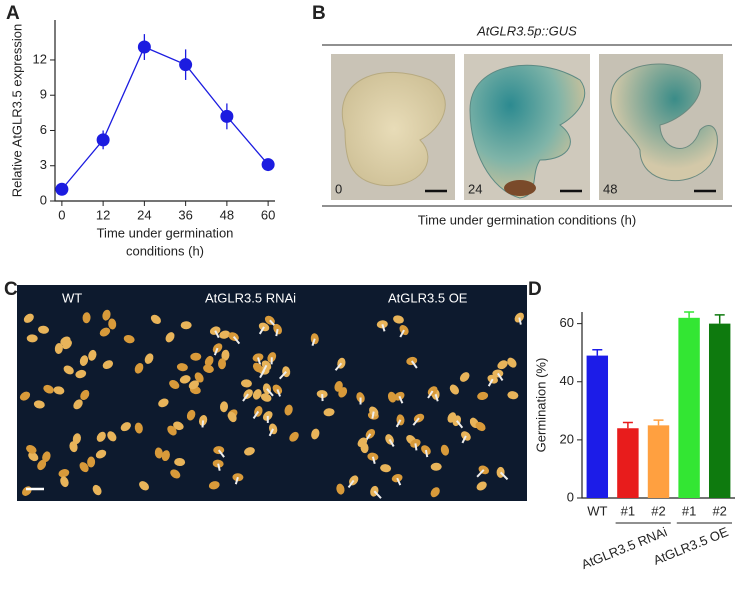 The image size is (746, 590). Describe the element at coordinates (144, 214) in the screenshot. I see `x-tick-label: 24` at that location.